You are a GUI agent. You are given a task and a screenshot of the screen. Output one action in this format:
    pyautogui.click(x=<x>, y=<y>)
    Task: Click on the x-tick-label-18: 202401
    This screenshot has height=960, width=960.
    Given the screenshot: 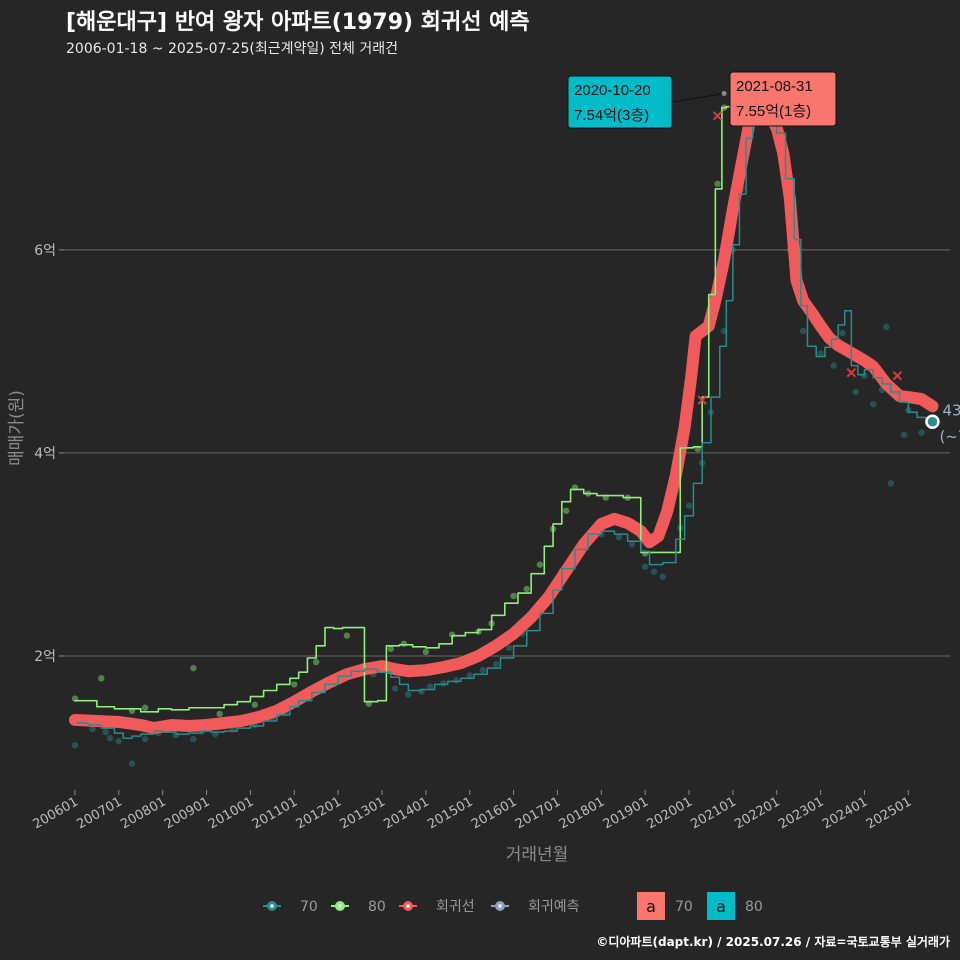 What is the action you would take?
    pyautogui.click(x=845, y=813)
    